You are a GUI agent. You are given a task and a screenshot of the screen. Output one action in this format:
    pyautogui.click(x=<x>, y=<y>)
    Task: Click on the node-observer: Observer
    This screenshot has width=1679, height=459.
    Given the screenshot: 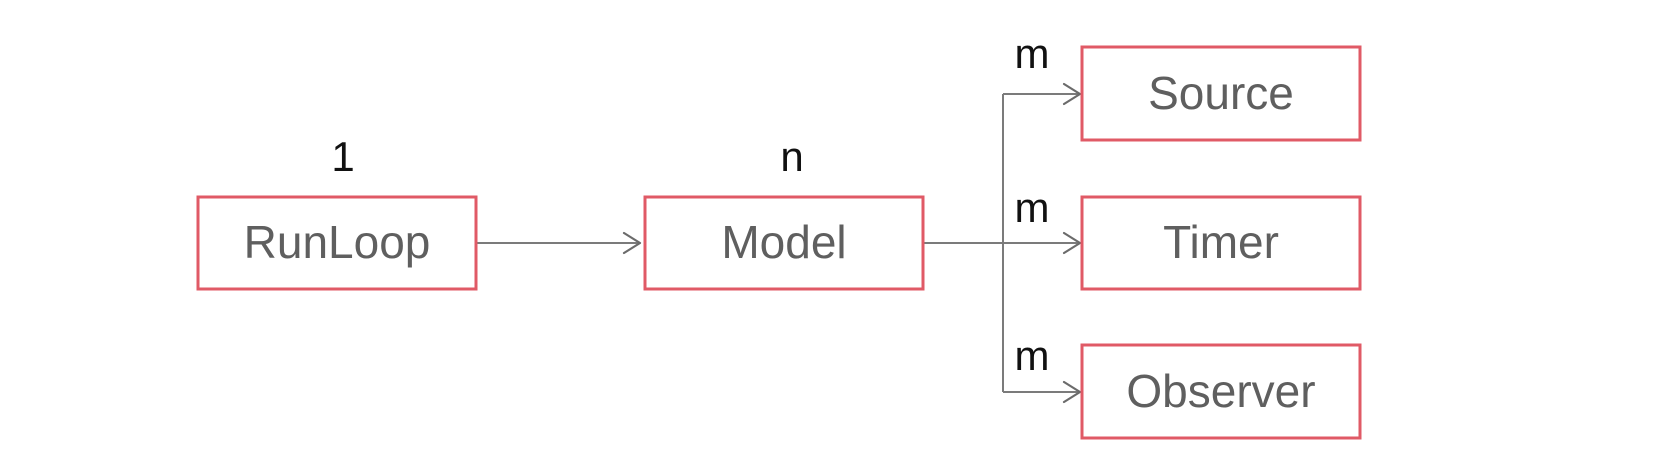 What is the action you would take?
    pyautogui.click(x=1221, y=391)
    